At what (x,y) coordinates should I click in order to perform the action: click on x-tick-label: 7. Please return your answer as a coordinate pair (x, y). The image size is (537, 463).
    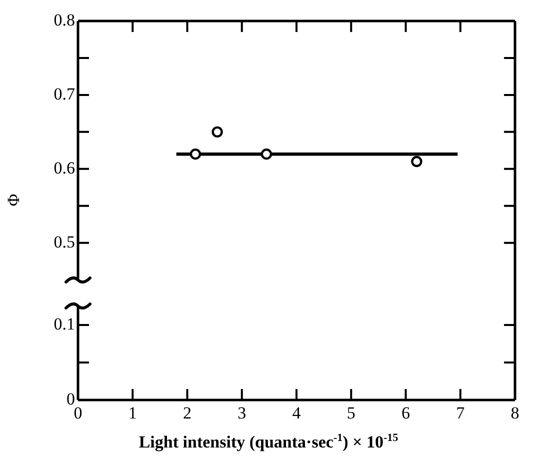
    Looking at the image, I should click on (461, 413).